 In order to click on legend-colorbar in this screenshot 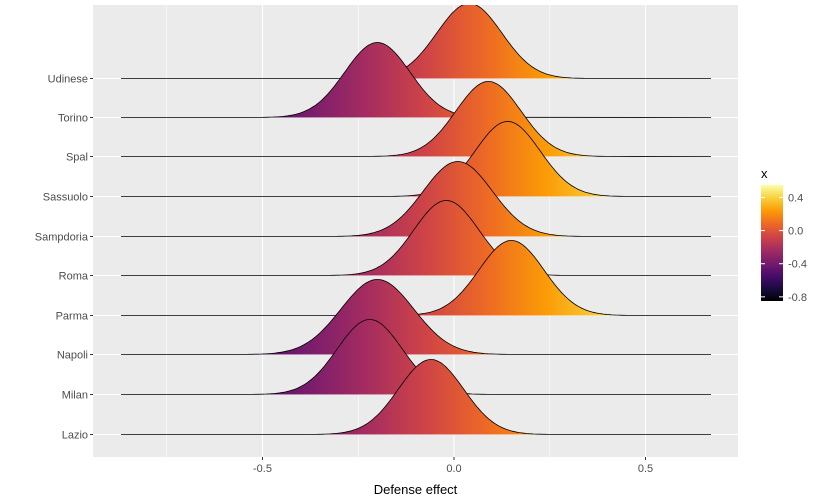, I will do `click(772, 243)`.